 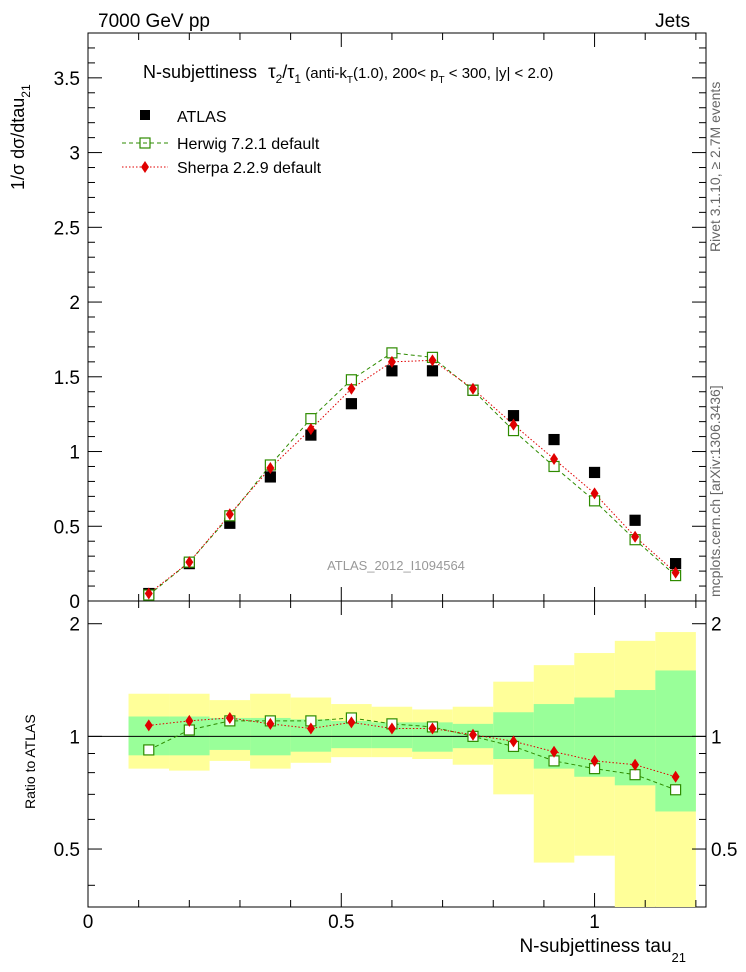 I want to click on sherpa-ratio-line, so click(x=412, y=747).